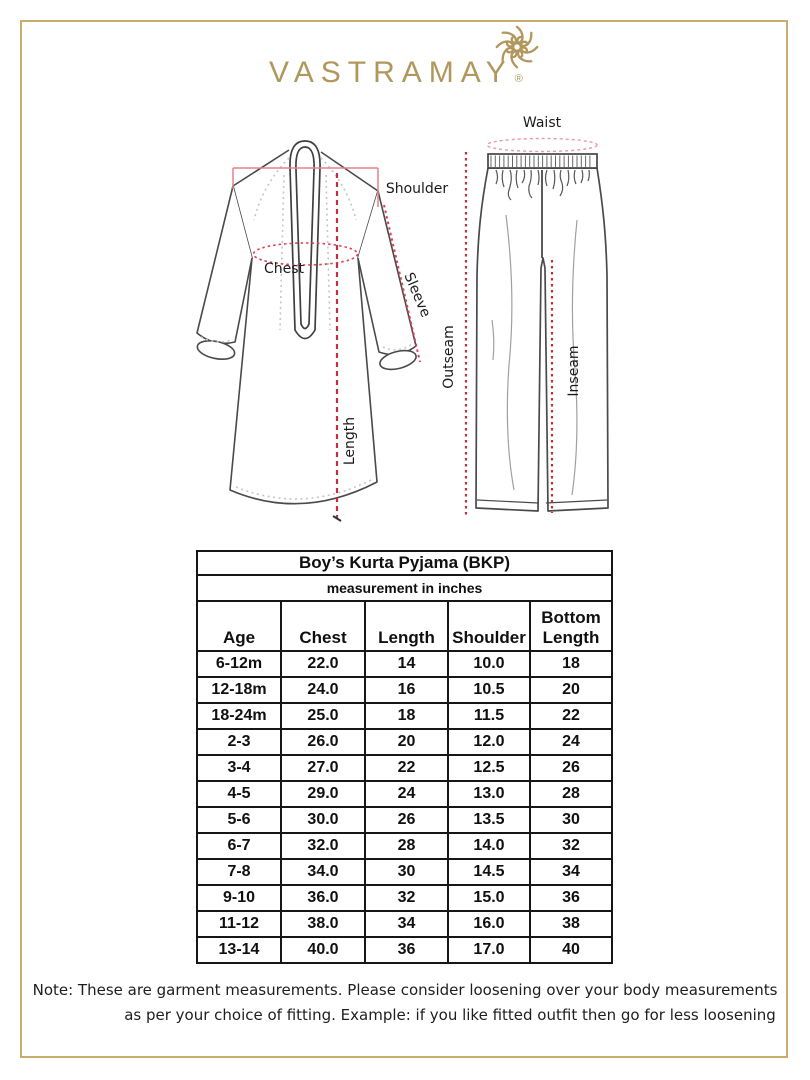 This screenshot has height=1080, width=810. I want to click on table-cell: 26.0, so click(323, 742).